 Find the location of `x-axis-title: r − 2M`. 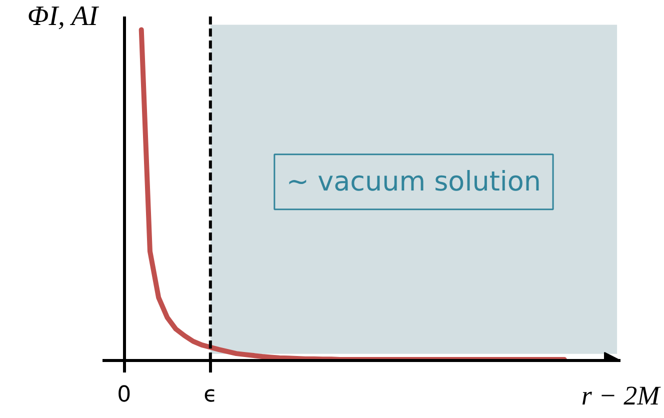

x-axis-title: r − 2M is located at coordinates (621, 395).